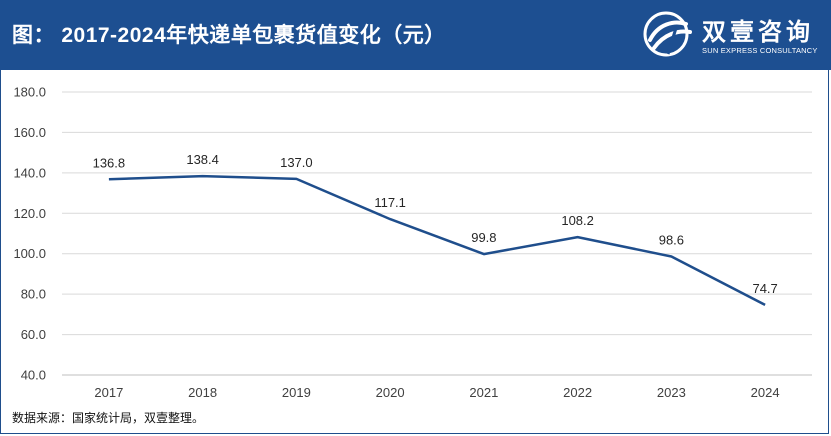 The height and width of the screenshot is (436, 831). I want to click on x-tick-label: 2022, so click(577, 392).